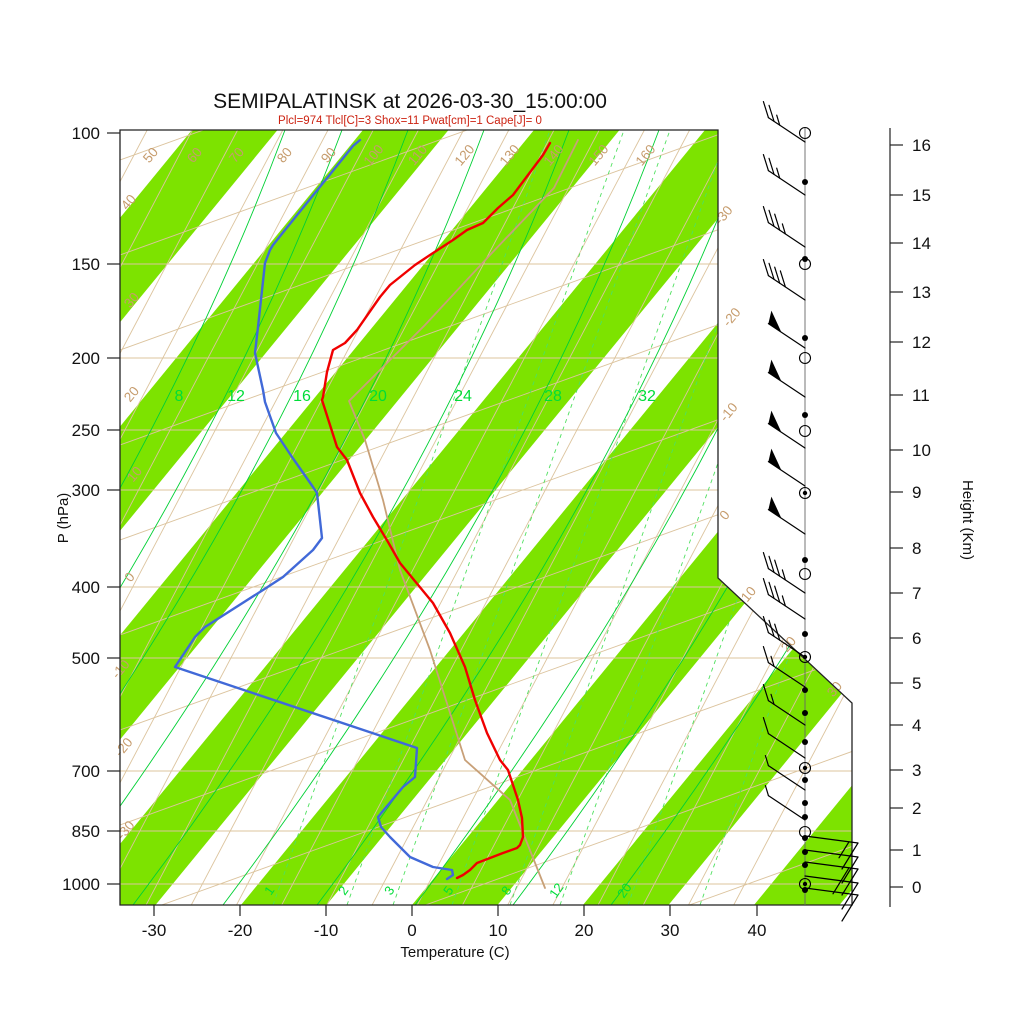 This screenshot has width=1024, height=1024. What do you see at coordinates (916, 548) in the screenshot?
I see `height-tick-label: 8` at bounding box center [916, 548].